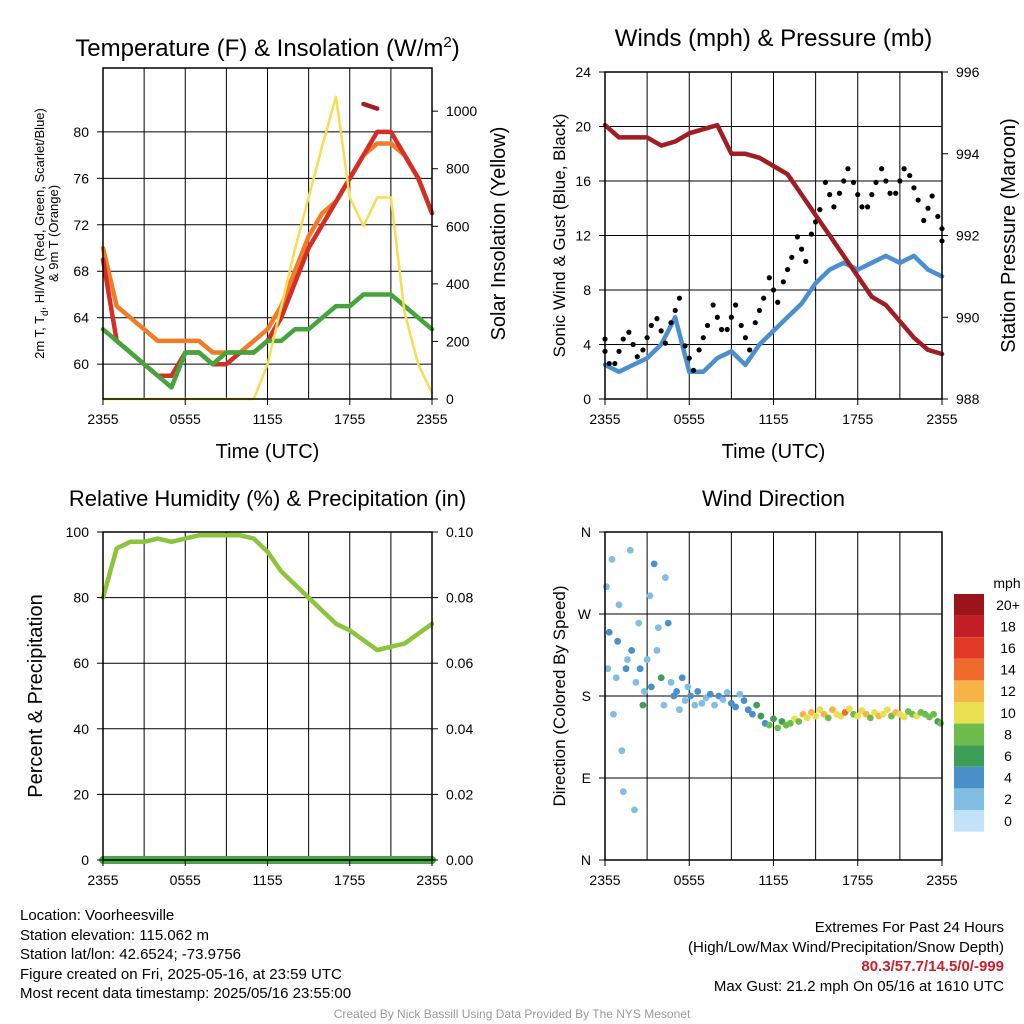 The image size is (1024, 1024). What do you see at coordinates (81, 225) in the screenshot?
I see `y-tick-label: 72` at bounding box center [81, 225].